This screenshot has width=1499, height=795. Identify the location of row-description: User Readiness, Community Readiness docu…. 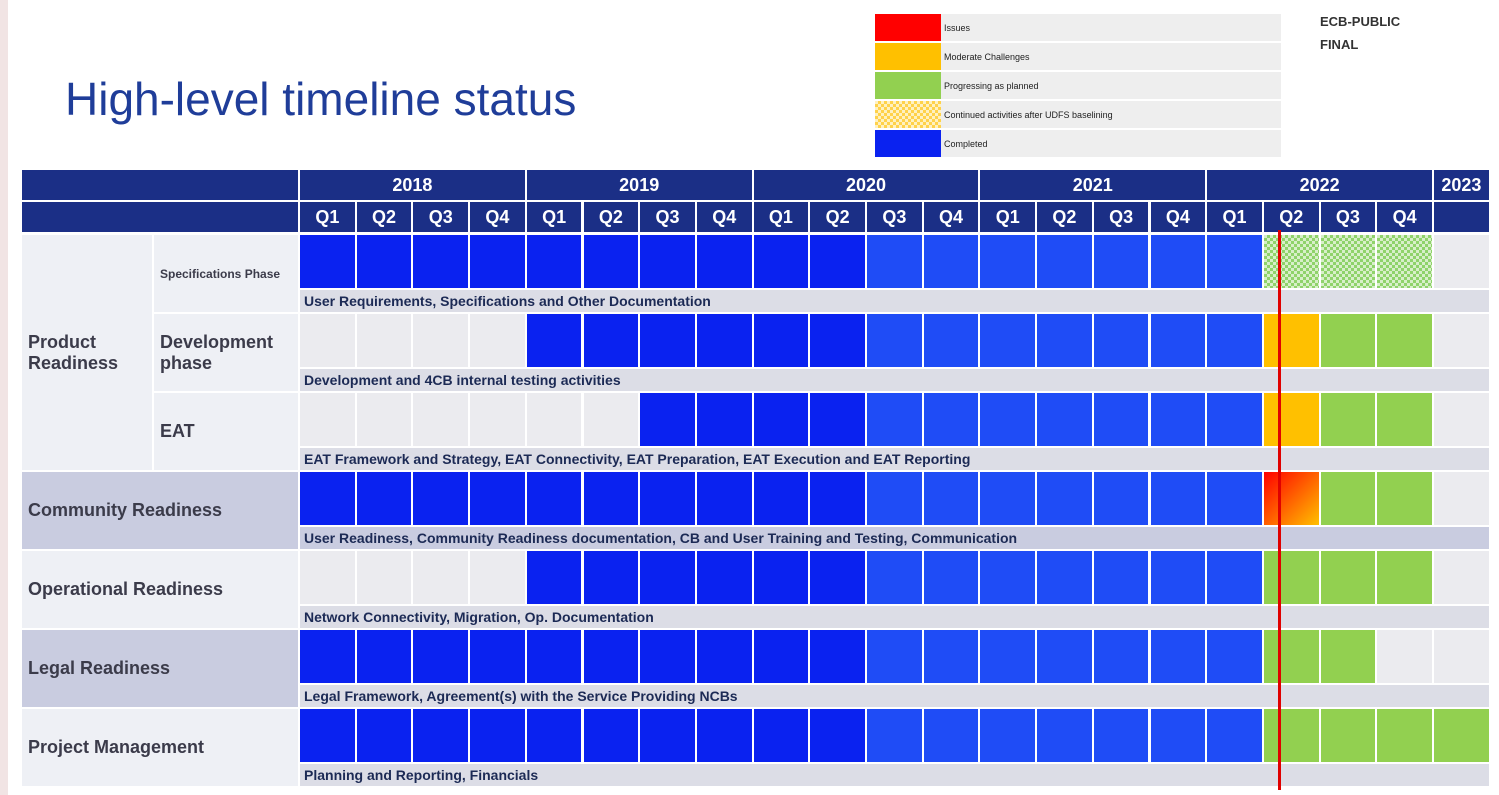
(894, 538).